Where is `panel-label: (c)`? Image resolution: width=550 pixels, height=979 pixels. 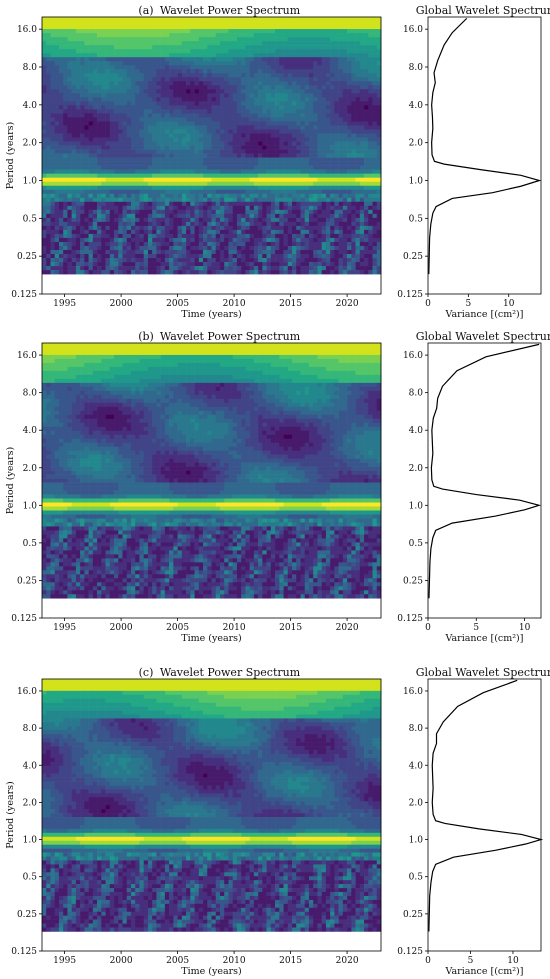
panel-label: (c) is located at coordinates (146, 672).